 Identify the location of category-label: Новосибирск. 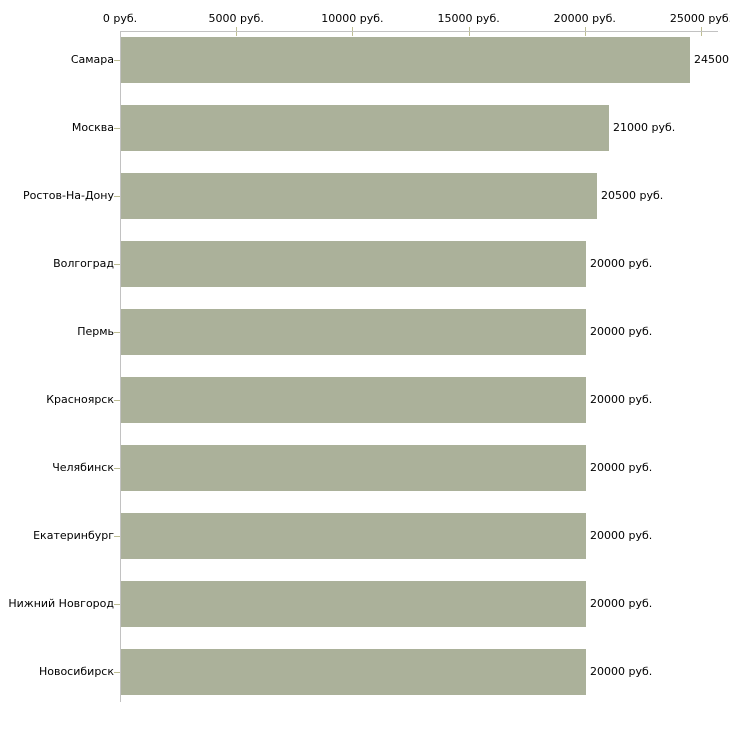
(76, 671).